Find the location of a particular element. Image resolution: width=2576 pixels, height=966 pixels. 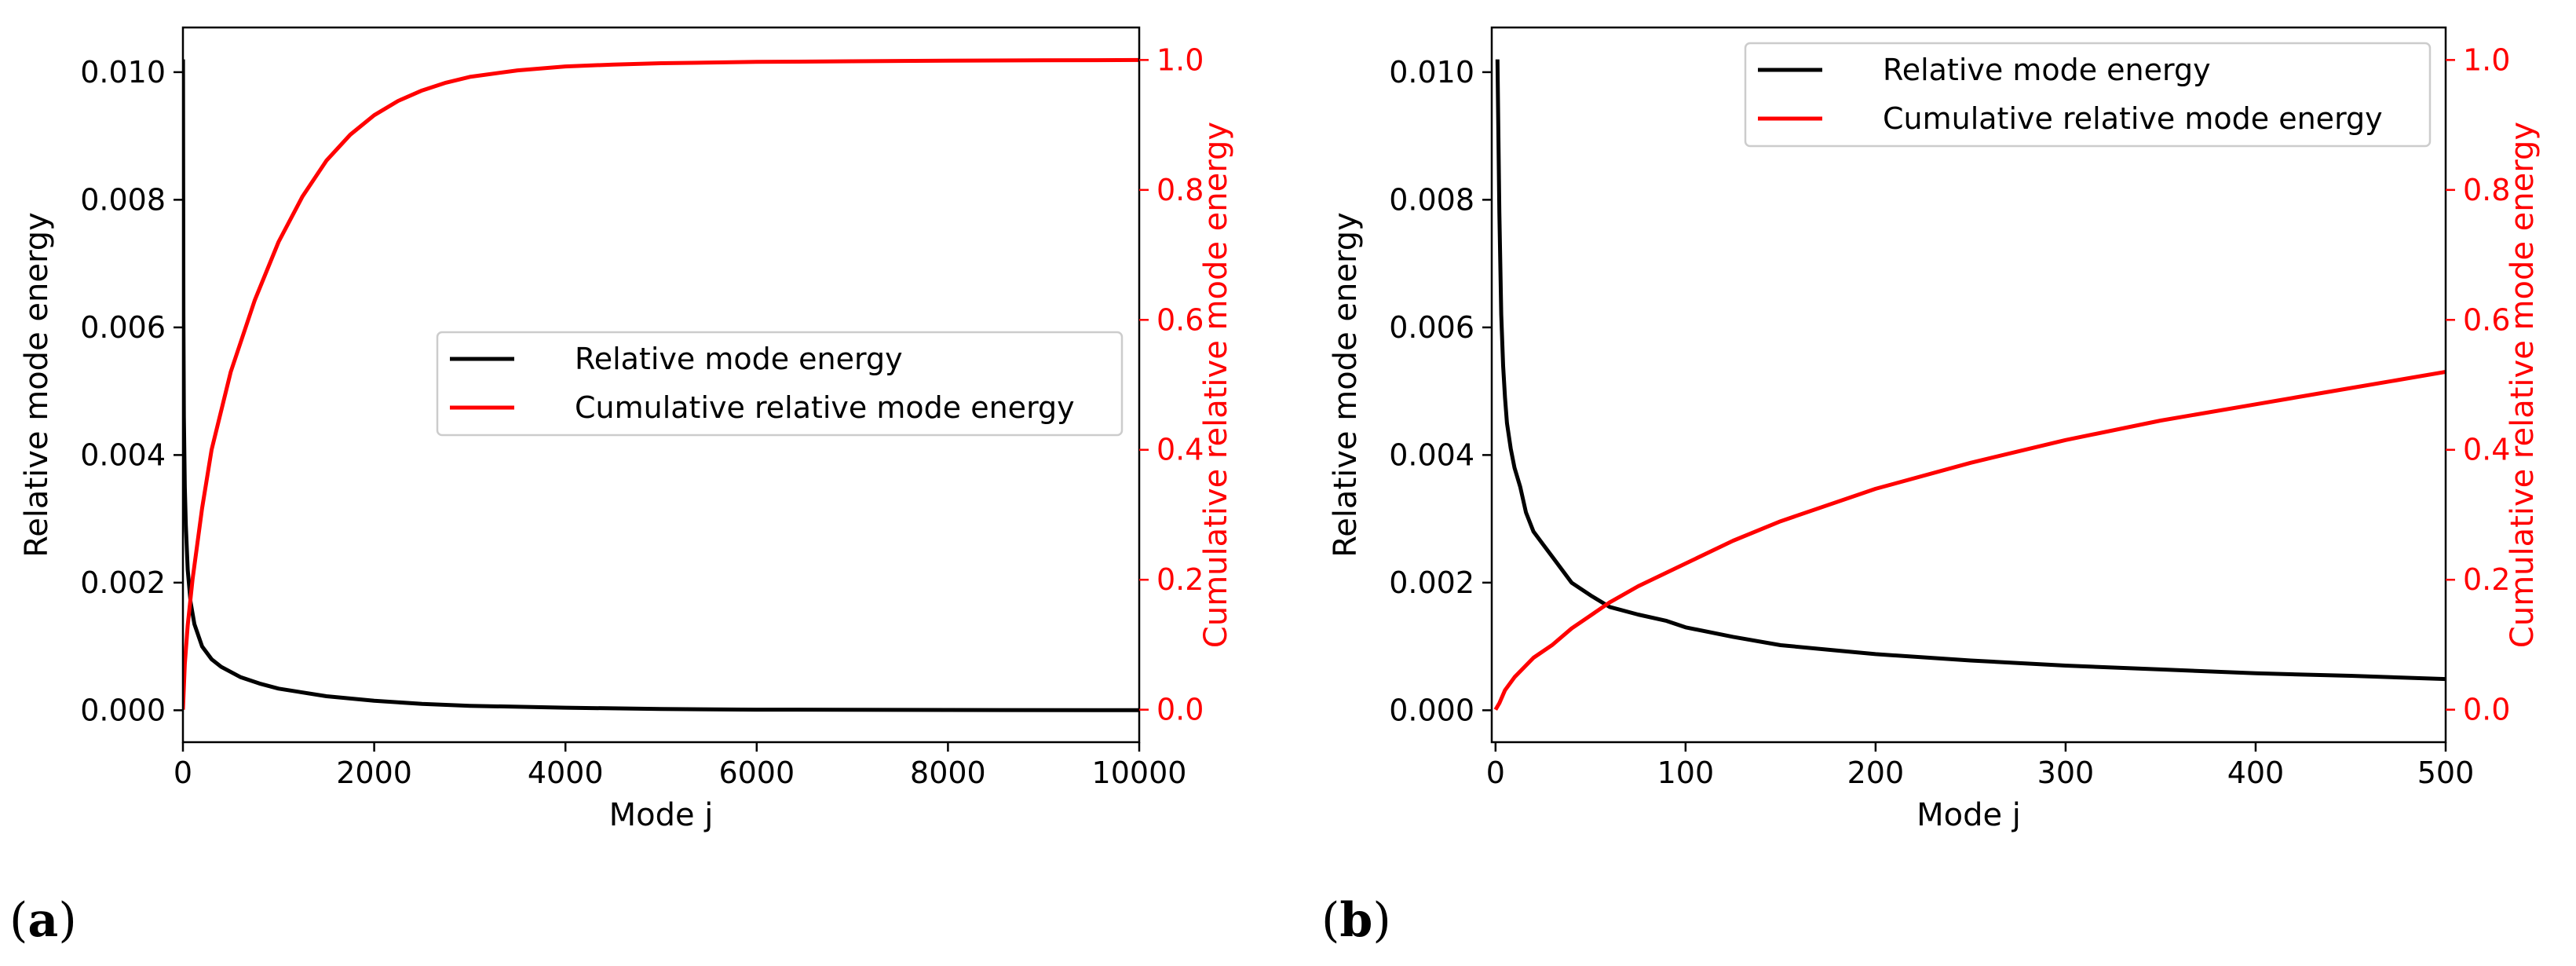

panel-label: (b) is located at coordinates (1356, 921).